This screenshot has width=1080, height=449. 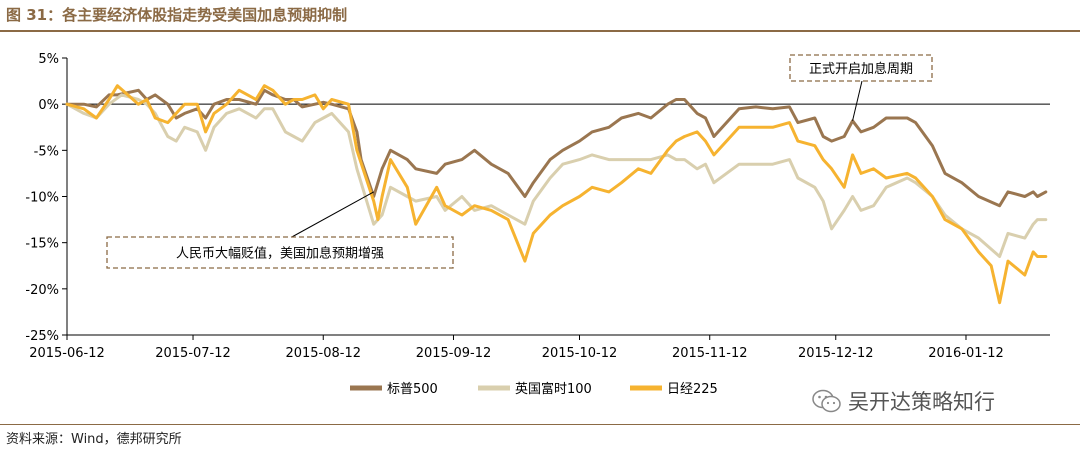 I want to click on annotation-0-box, so click(x=280, y=252).